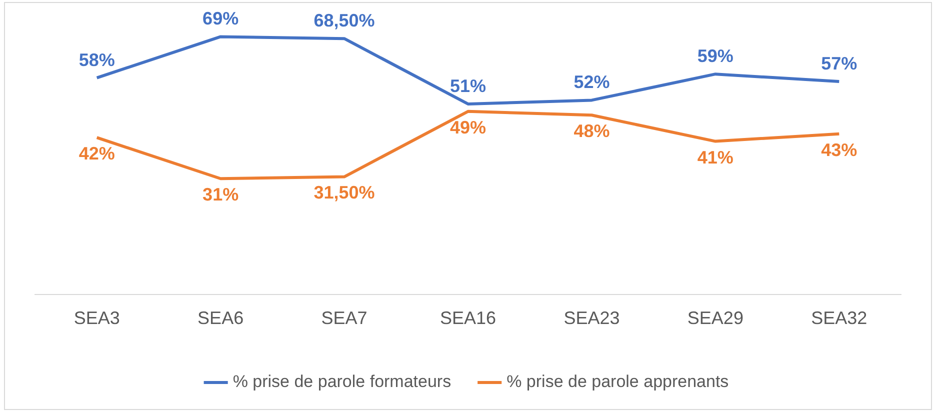  I want to click on data-label: 51%, so click(468, 86).